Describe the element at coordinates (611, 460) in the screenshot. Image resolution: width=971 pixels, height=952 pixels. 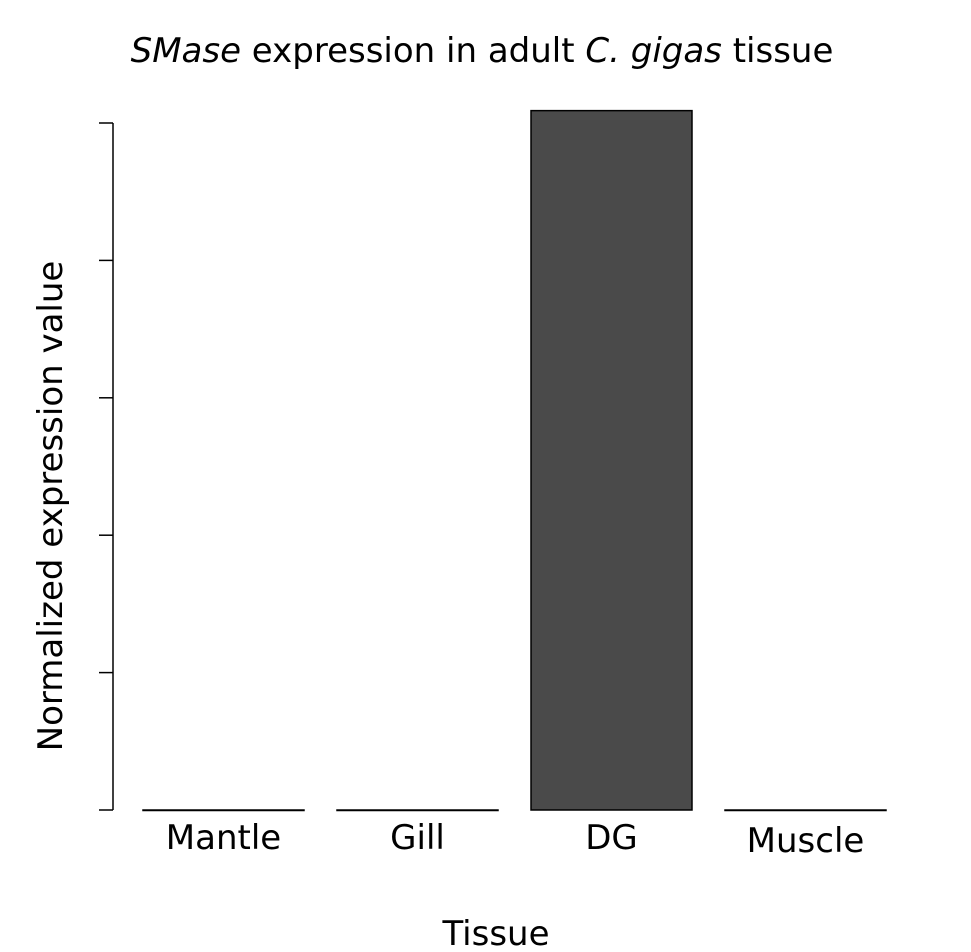
I see `bar-dg` at that location.